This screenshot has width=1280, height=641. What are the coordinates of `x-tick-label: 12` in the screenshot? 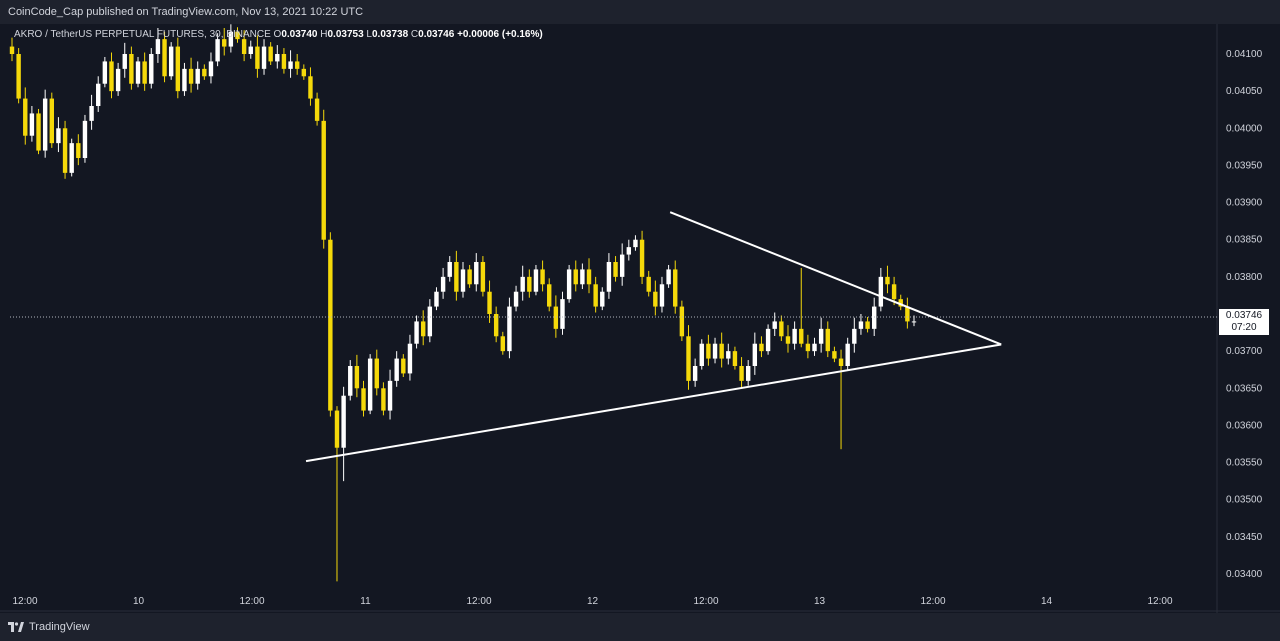 It's located at (593, 601).